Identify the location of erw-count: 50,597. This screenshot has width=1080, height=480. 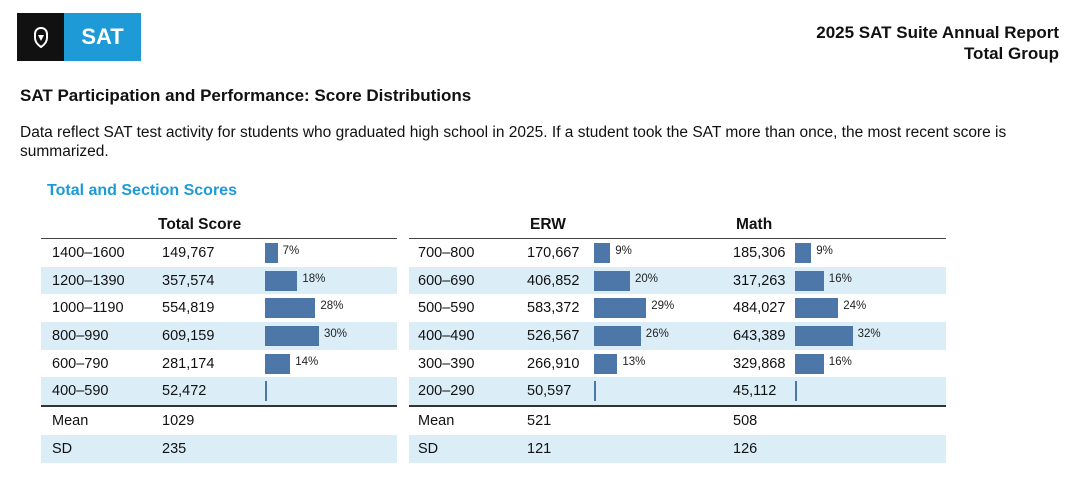
(560, 392).